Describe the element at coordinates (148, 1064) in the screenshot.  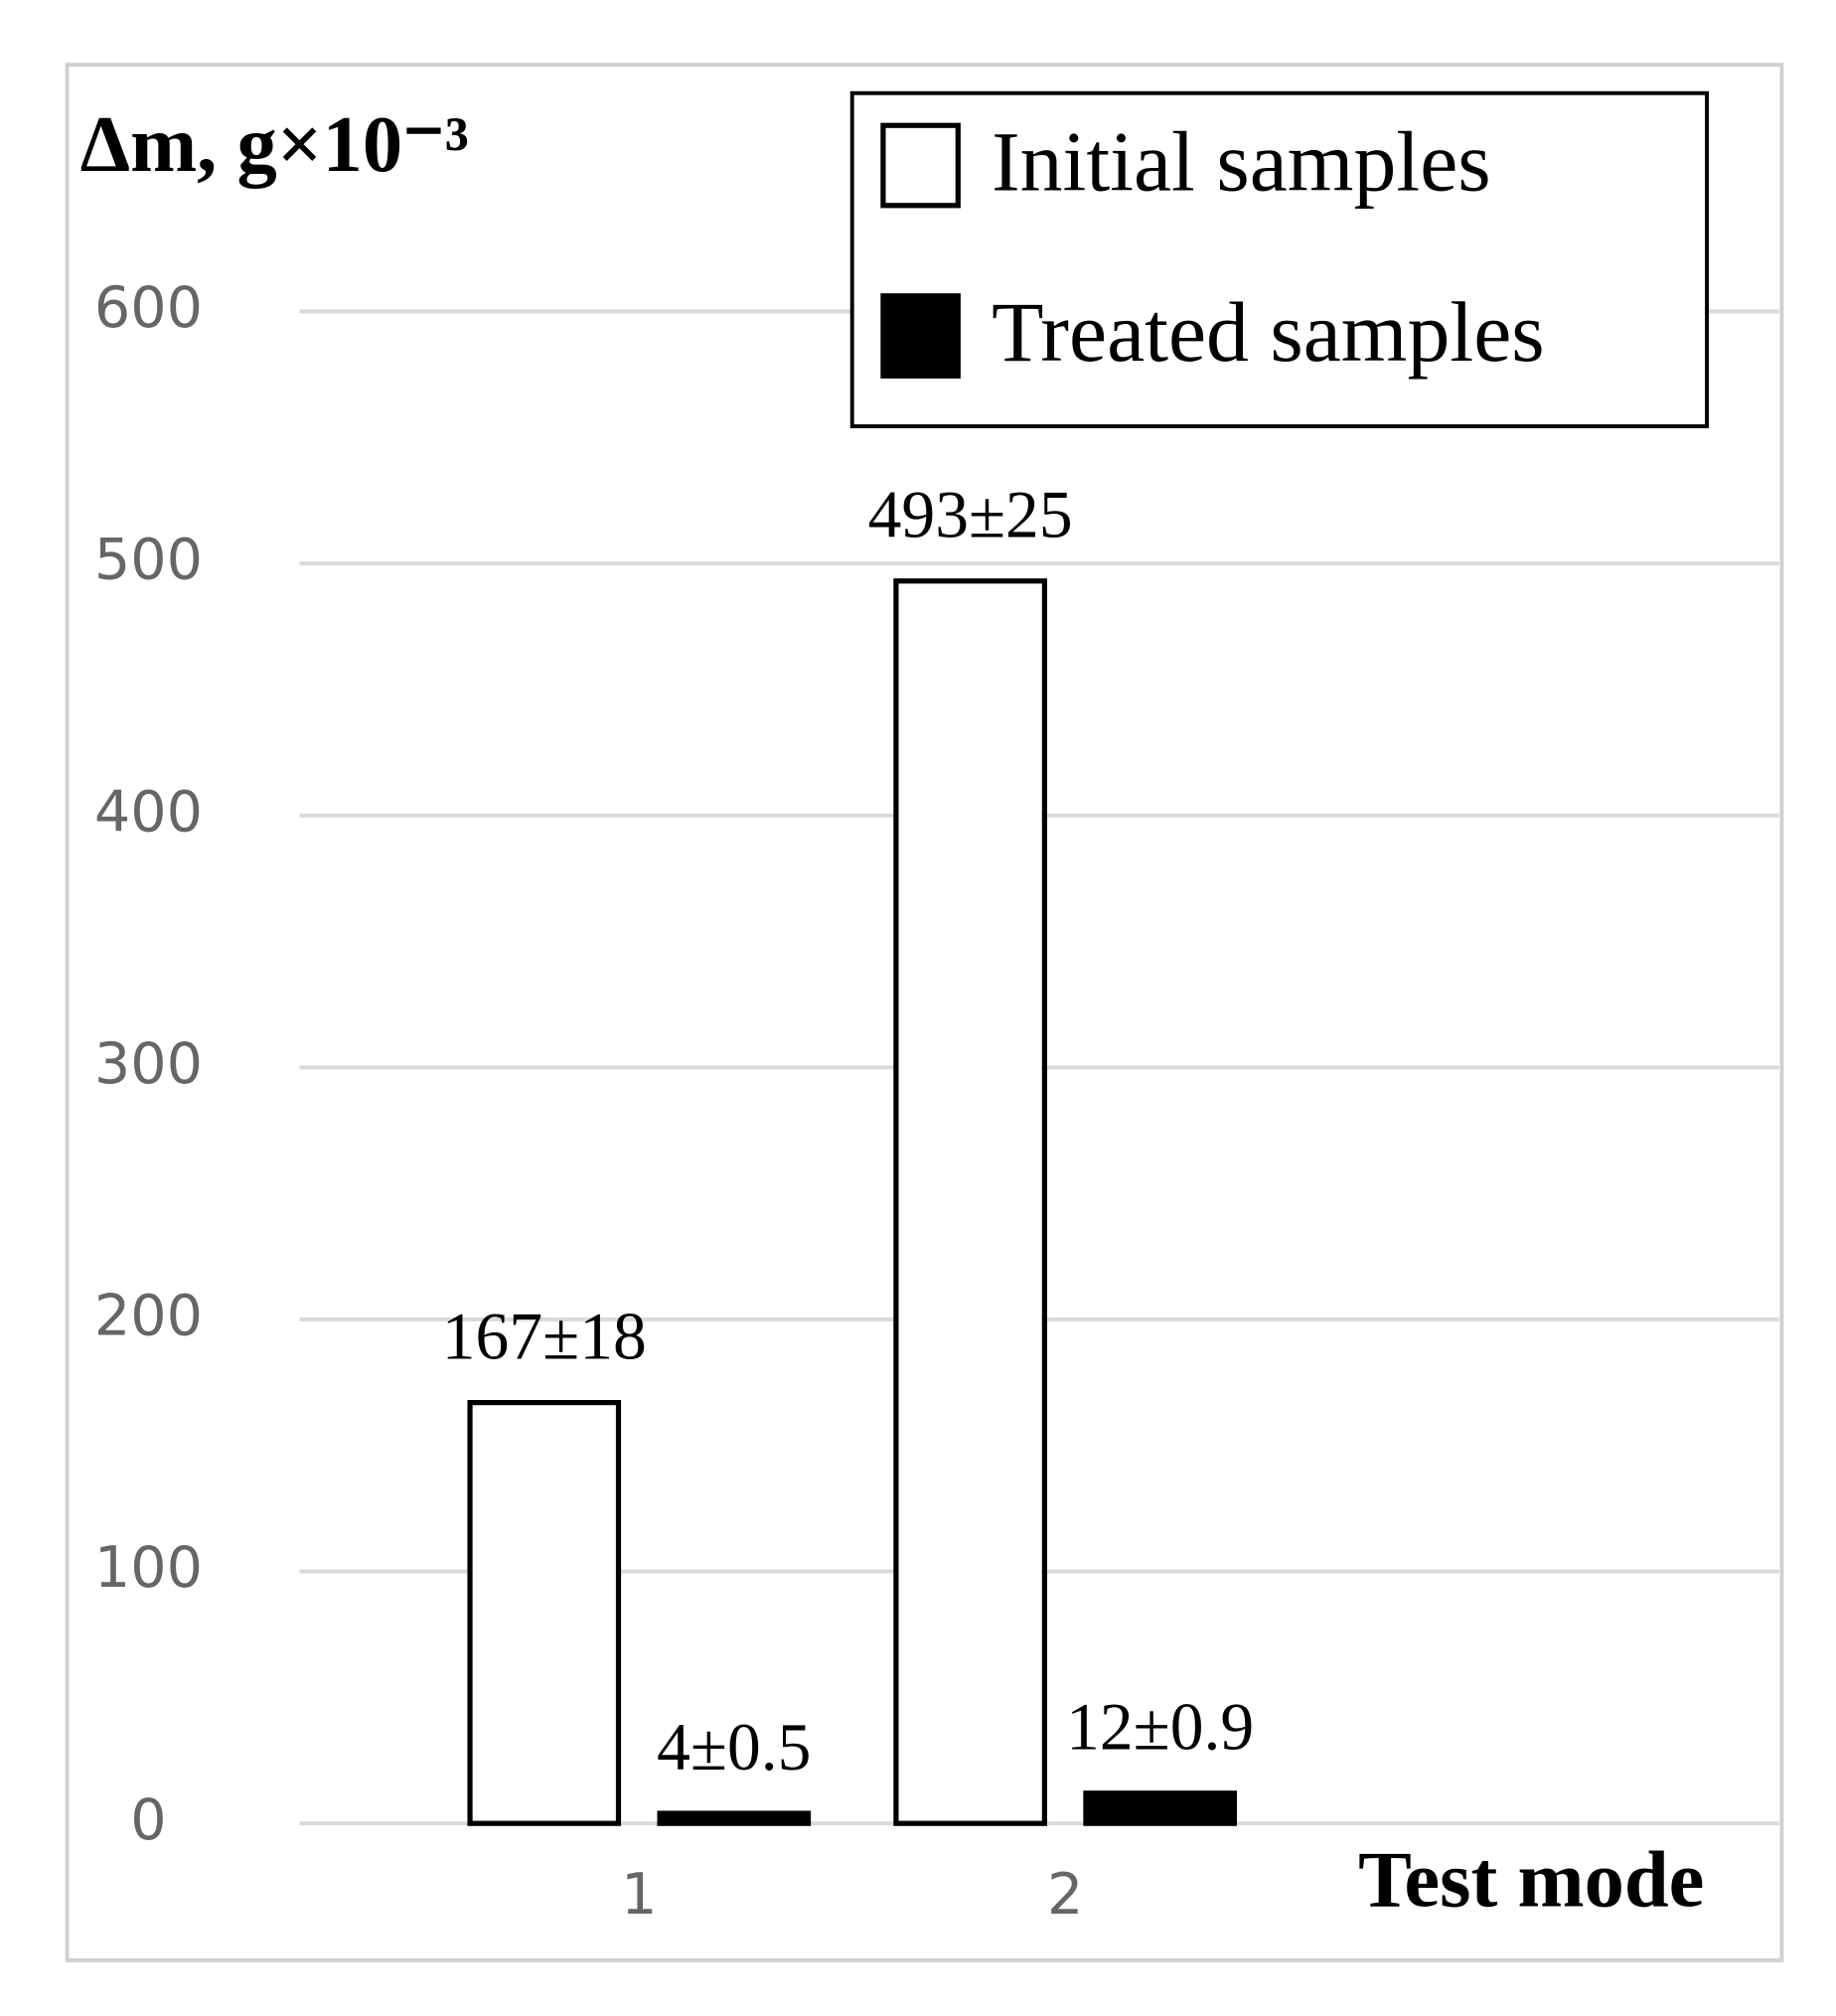
I see `y-tick-label: 300` at that location.